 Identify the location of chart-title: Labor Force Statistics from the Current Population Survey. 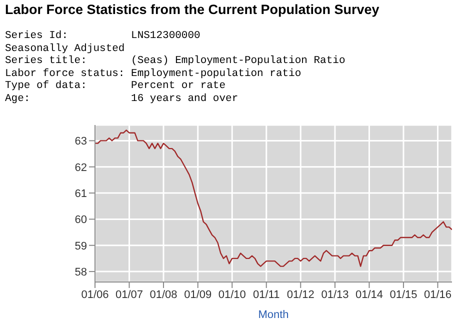
(192, 9).